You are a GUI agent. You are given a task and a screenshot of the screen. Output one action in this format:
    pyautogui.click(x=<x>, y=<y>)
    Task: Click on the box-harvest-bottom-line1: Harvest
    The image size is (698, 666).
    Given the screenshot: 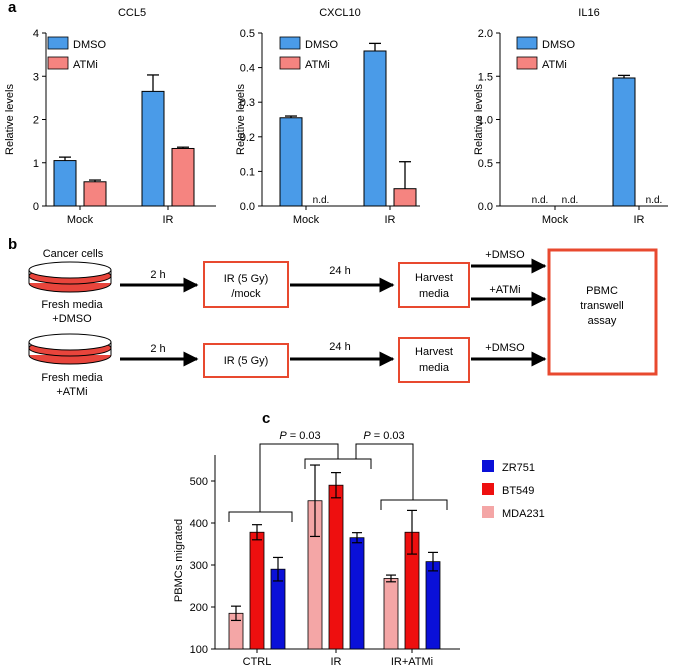 What is the action you would take?
    pyautogui.click(x=434, y=352)
    